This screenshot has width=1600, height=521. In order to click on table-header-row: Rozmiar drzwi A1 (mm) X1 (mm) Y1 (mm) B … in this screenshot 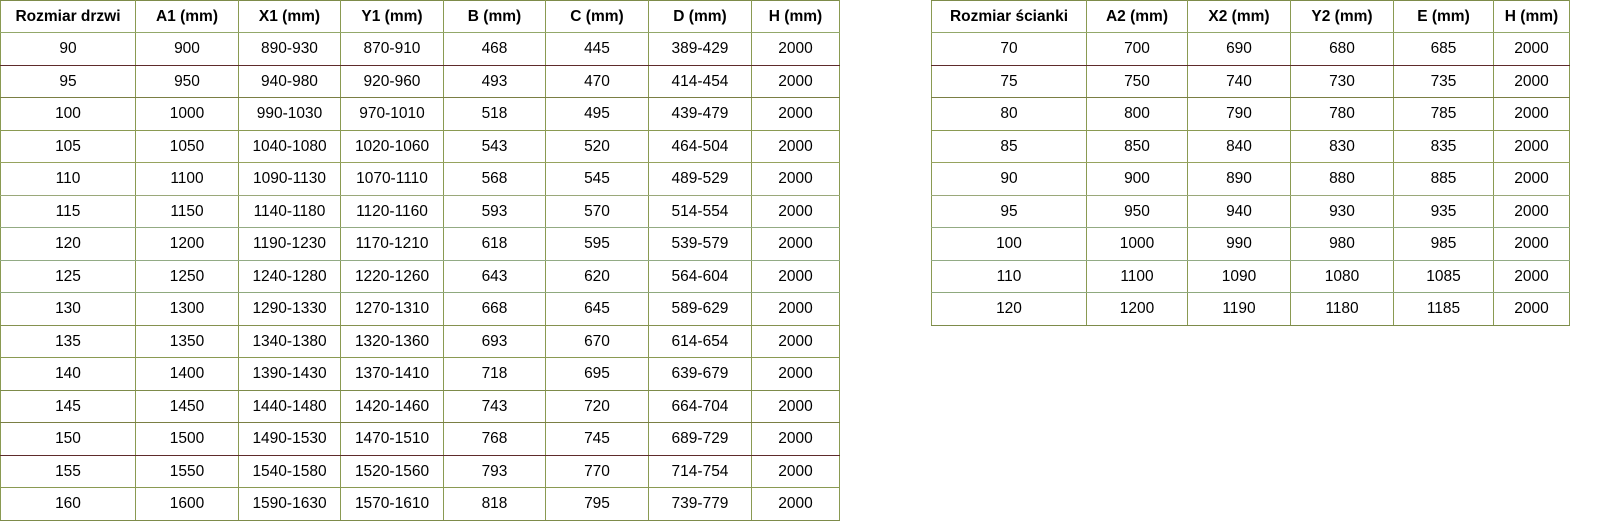, I will do `click(420, 16)`.